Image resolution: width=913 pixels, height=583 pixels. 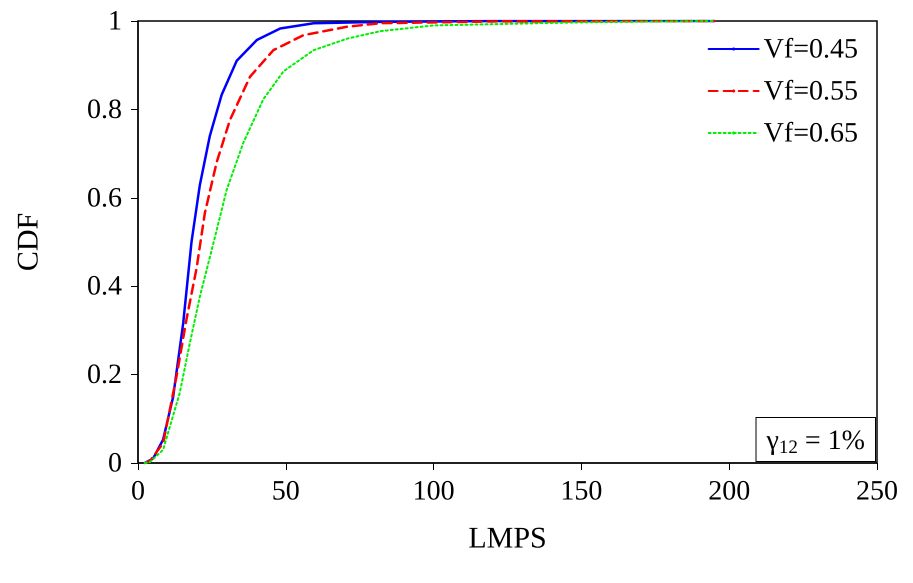 What do you see at coordinates (729, 491) in the screenshot?
I see `x-tick-label: 200` at bounding box center [729, 491].